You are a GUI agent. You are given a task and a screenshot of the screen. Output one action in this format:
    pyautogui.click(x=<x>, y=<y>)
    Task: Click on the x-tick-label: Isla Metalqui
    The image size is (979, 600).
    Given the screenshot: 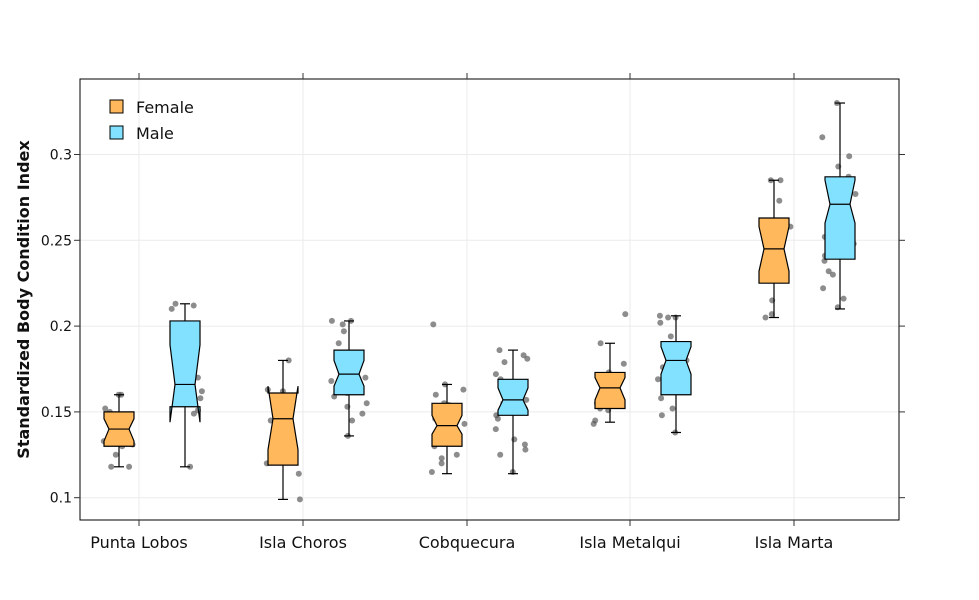 What is the action you would take?
    pyautogui.click(x=629, y=542)
    